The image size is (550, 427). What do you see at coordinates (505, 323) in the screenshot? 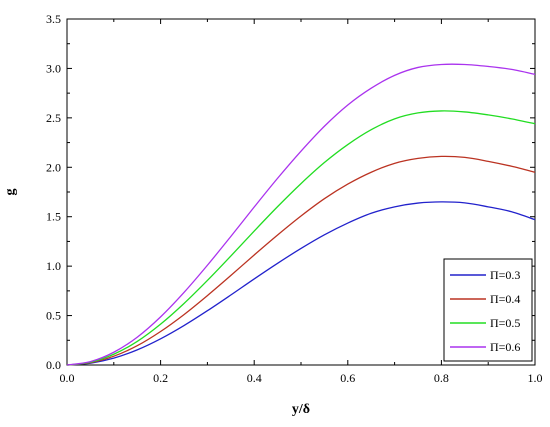
I see `legend-label: Π=0.5` at bounding box center [505, 323].